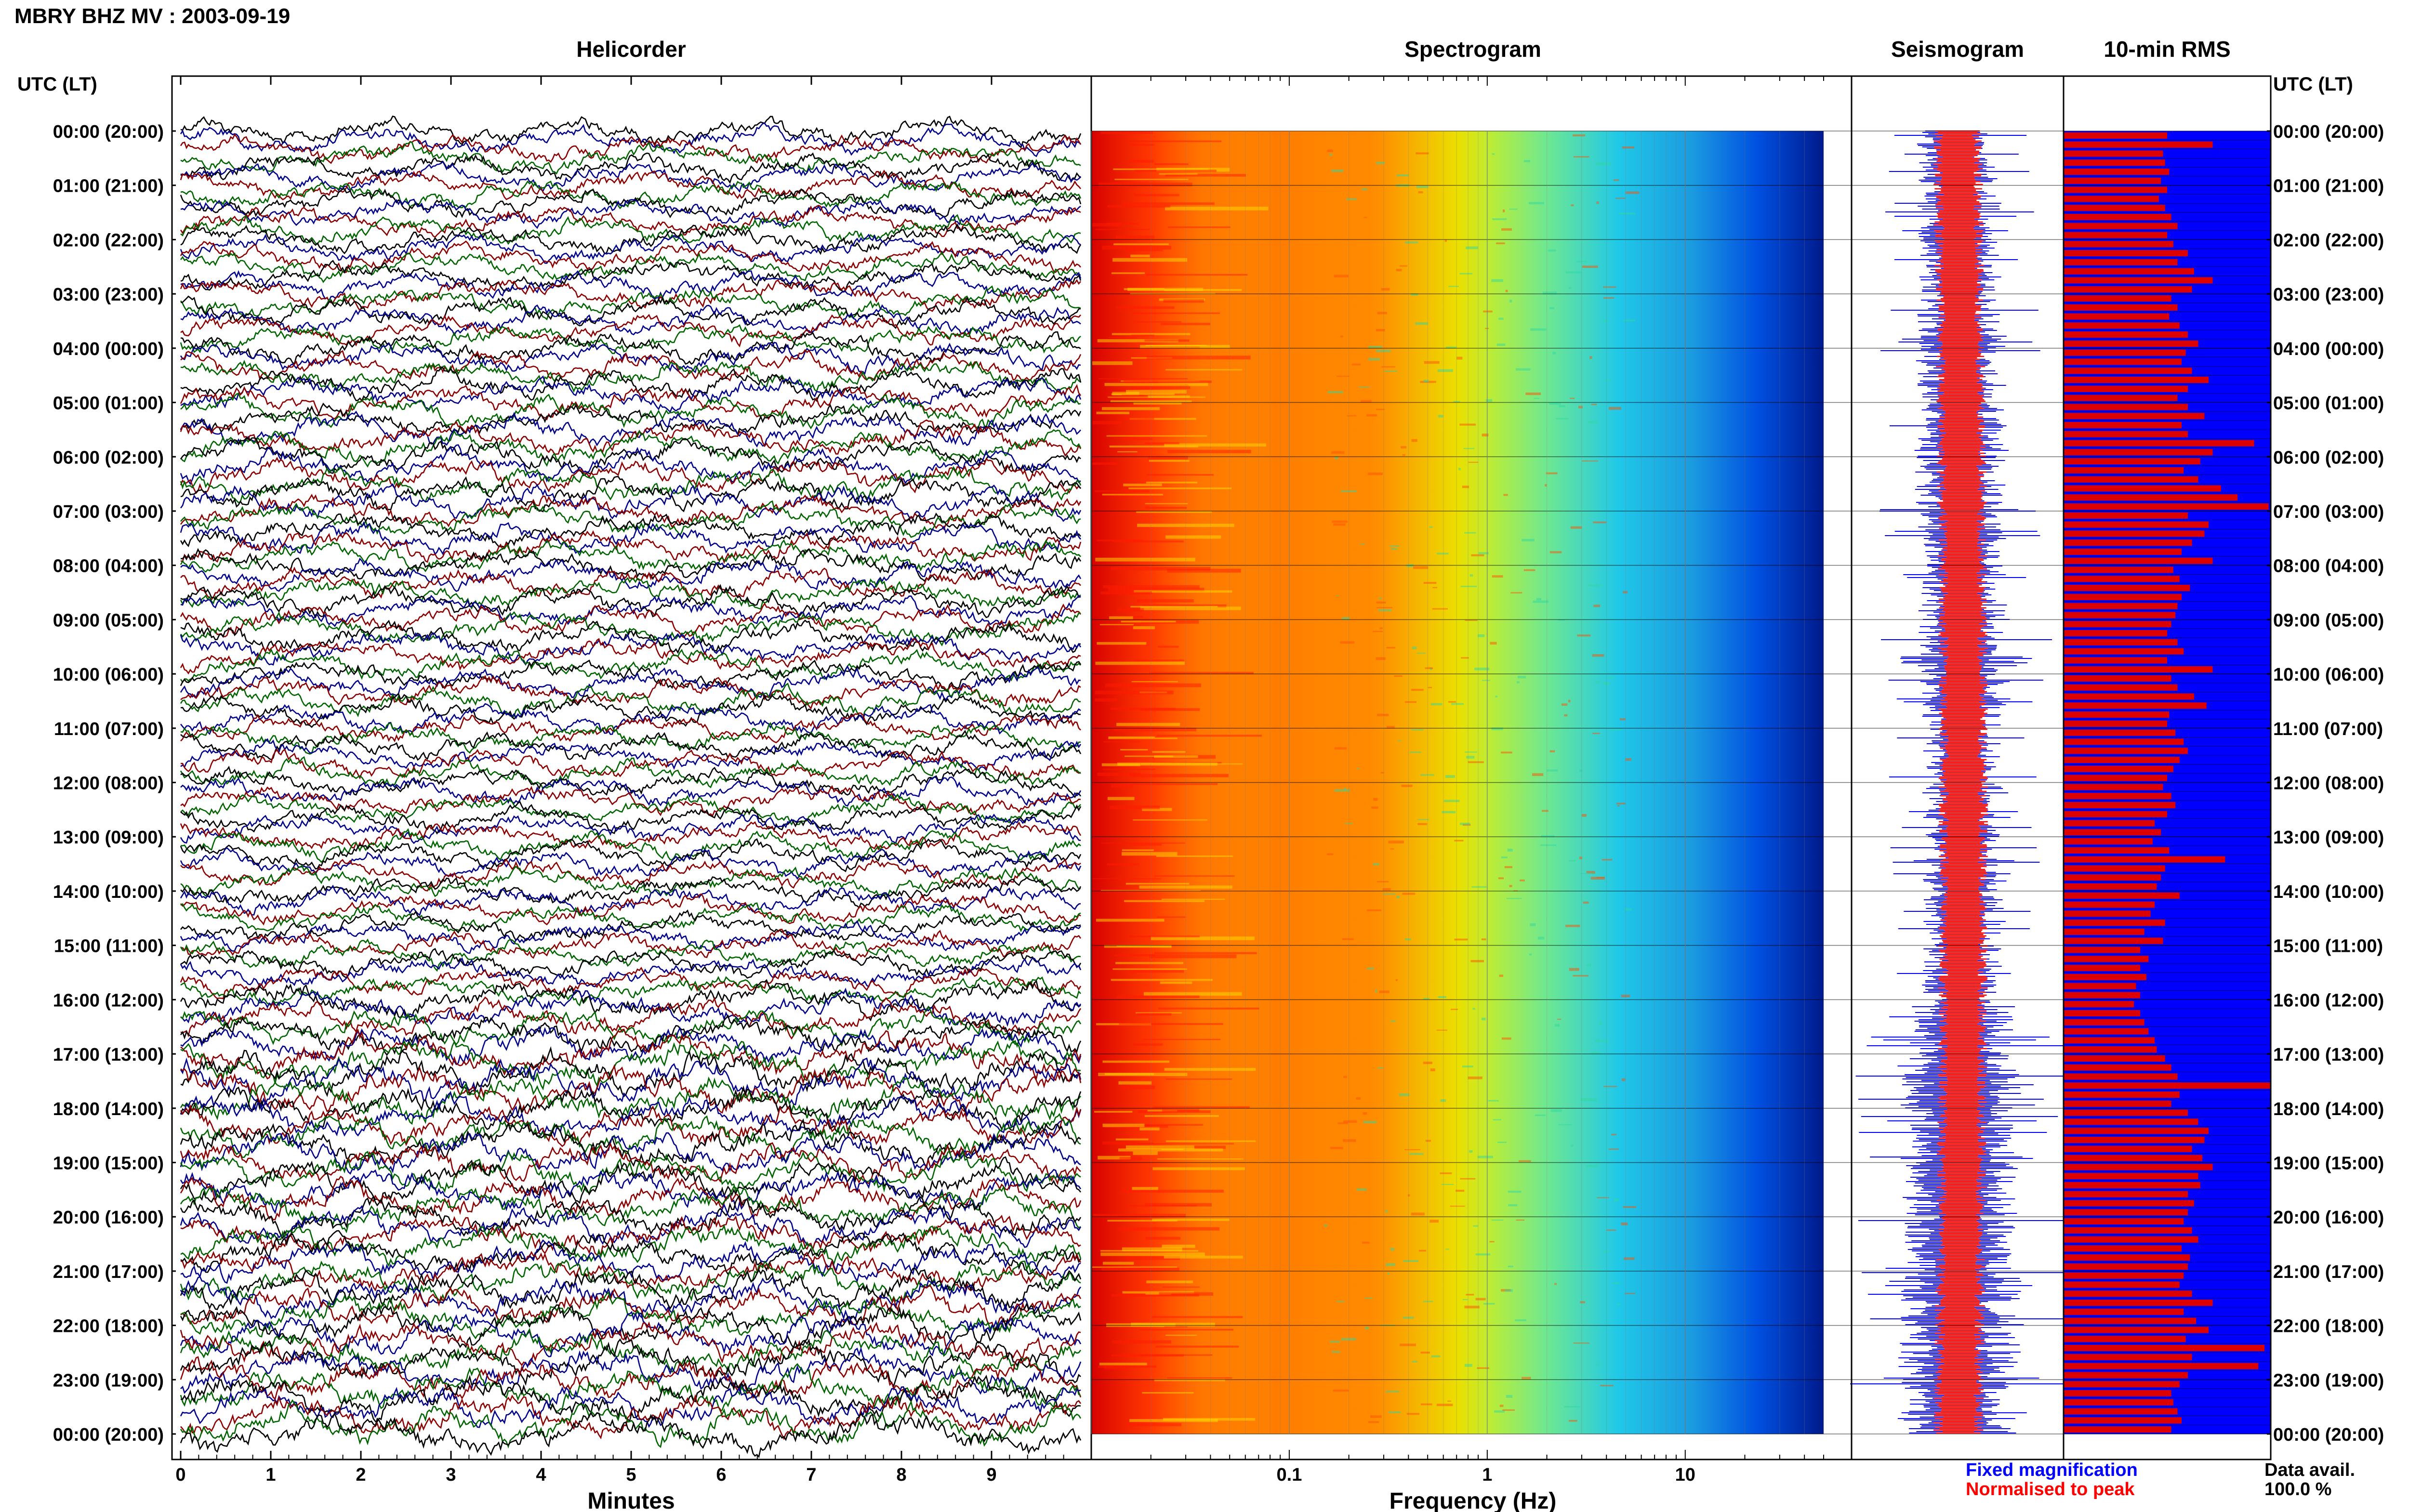  Describe the element at coordinates (108, 675) in the screenshot. I see `time-label-left: 10:00 (06:00)` at that location.